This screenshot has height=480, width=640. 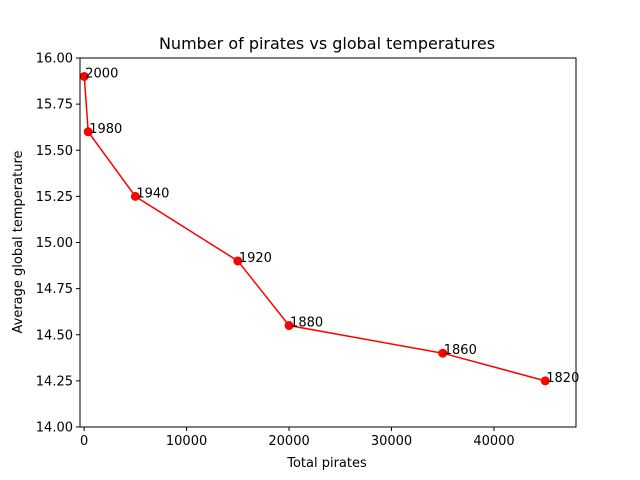 What do you see at coordinates (84, 441) in the screenshot?
I see `x-tick-label: 0` at bounding box center [84, 441].